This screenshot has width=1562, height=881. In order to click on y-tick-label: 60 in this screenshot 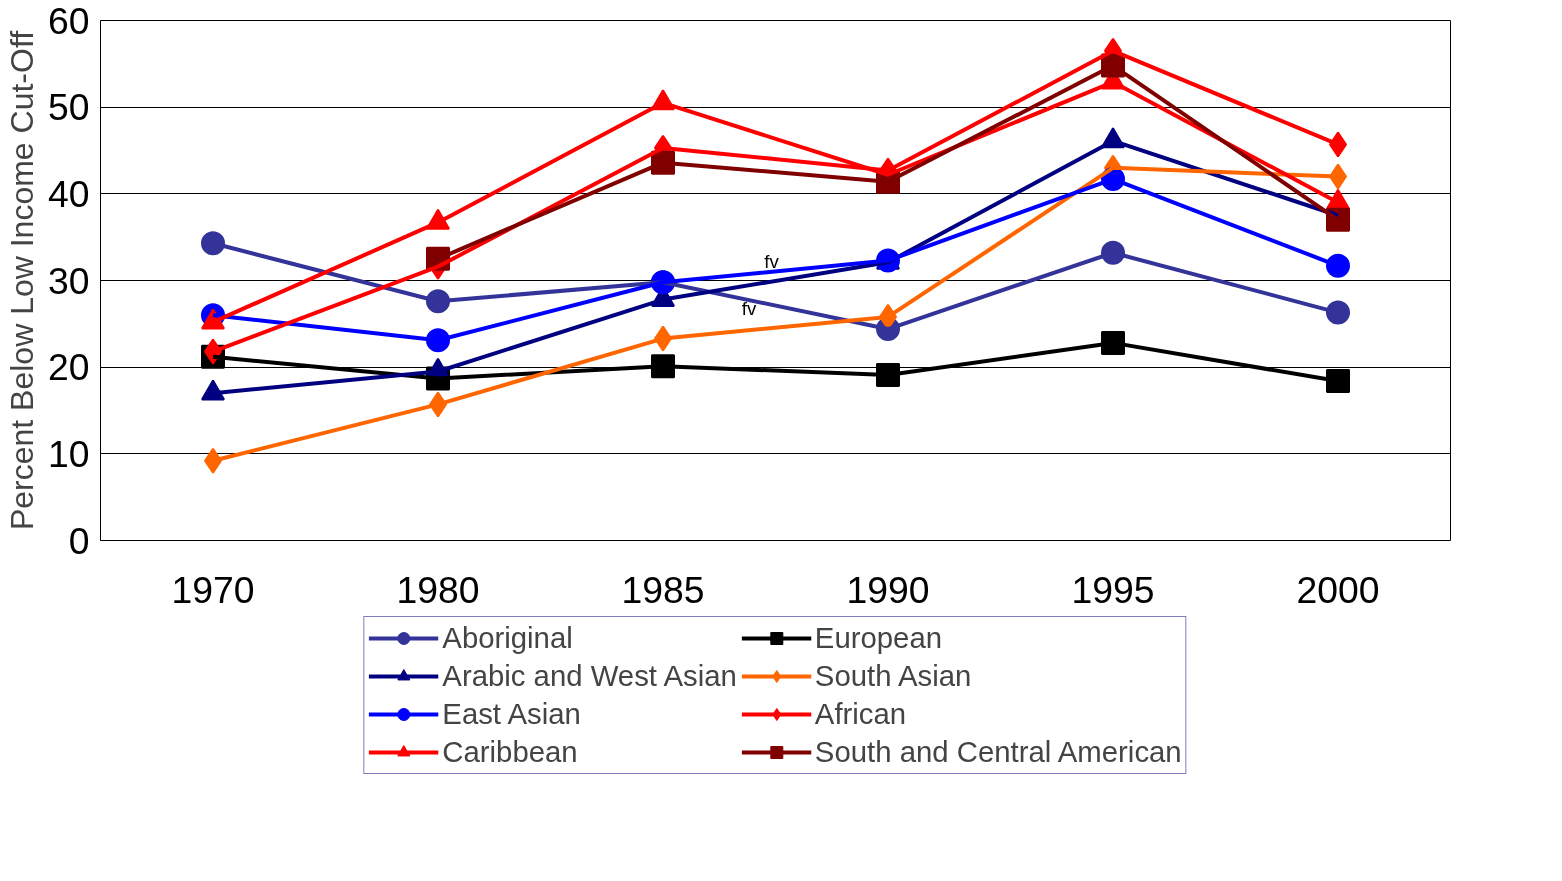, I will do `click(68, 21)`.